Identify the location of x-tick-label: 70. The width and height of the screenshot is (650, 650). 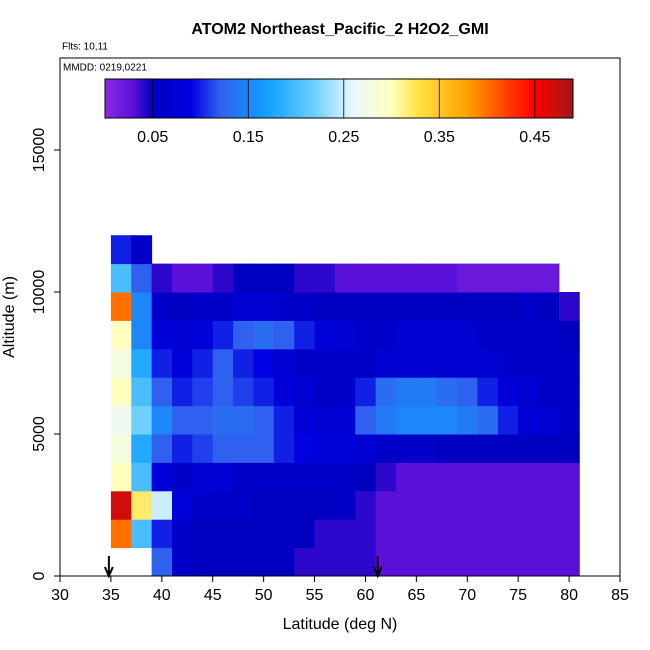
(467, 595).